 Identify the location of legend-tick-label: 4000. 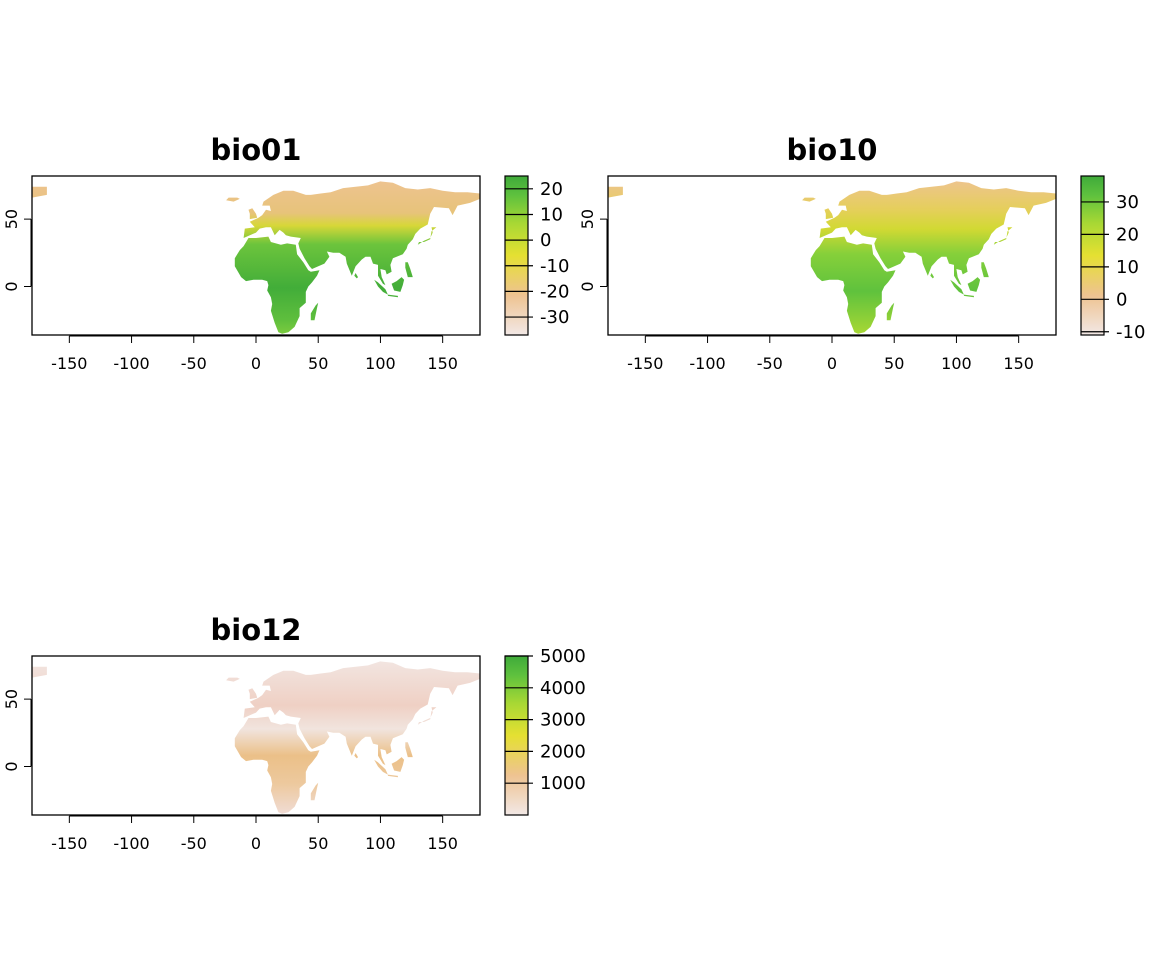
(563, 688).